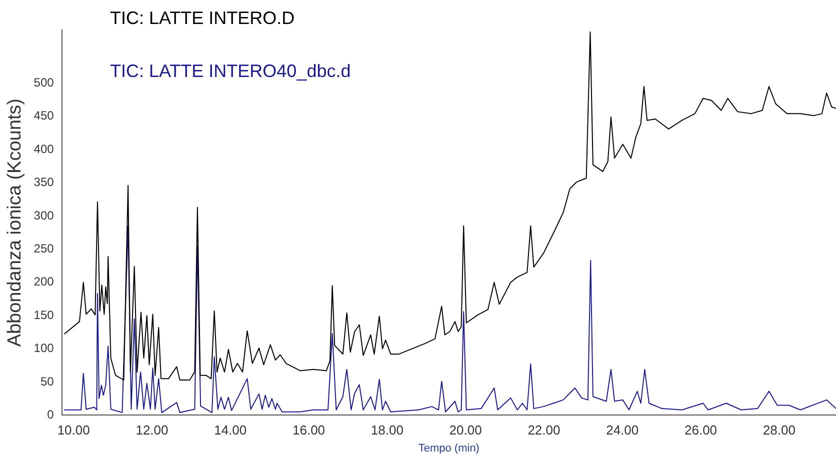  I want to click on x-tick-label: 14.00, so click(230, 430).